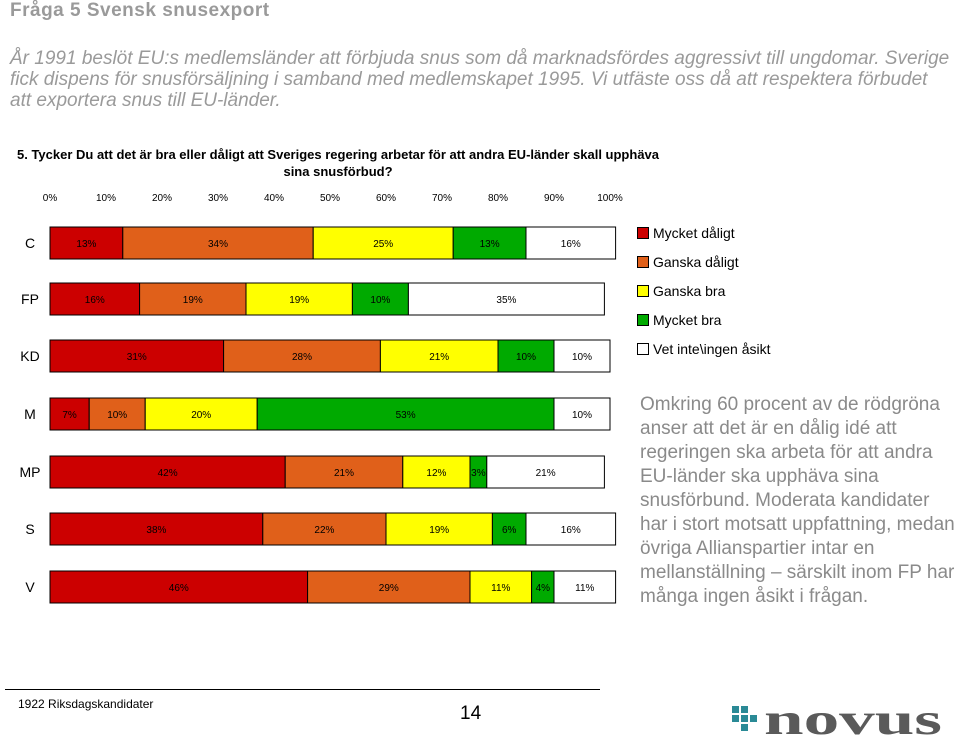 The image size is (959, 741). I want to click on x-tick-label: 40%, so click(274, 198).